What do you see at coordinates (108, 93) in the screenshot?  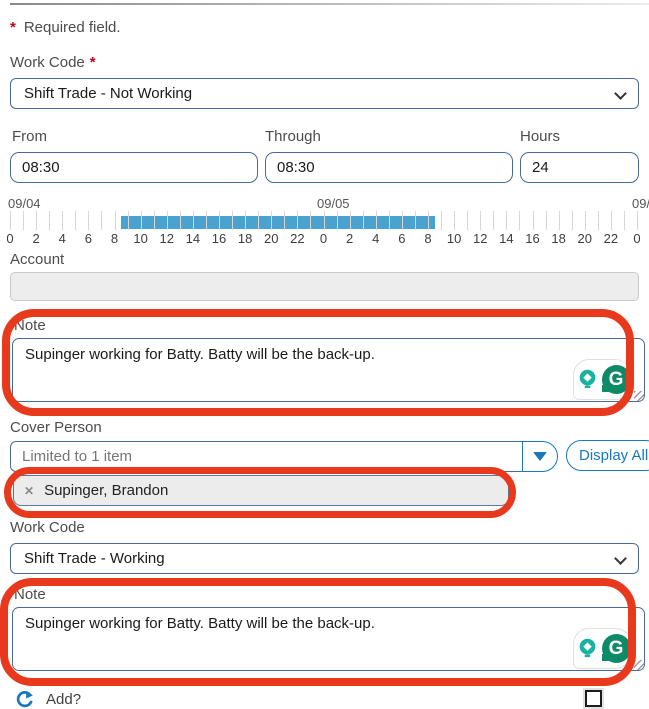 I see `work-code-select-top-value: Shift Trade - Not Working` at bounding box center [108, 93].